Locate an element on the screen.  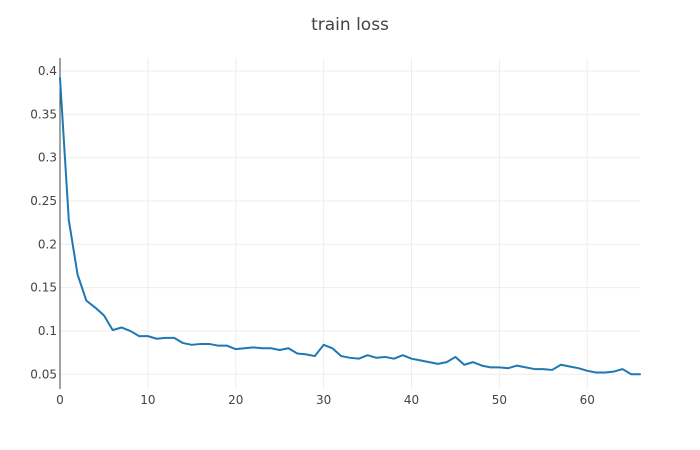
y-tick-label: 0.4 is located at coordinates (47, 71).